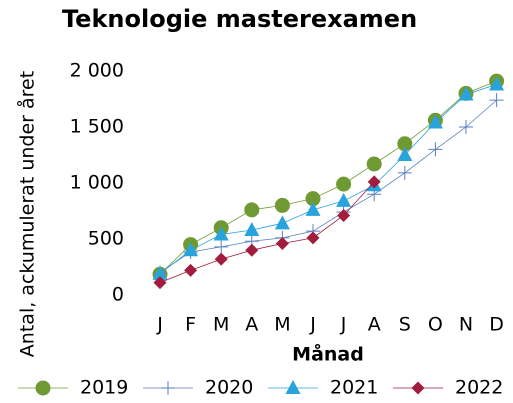 The height and width of the screenshot is (403, 513). Describe the element at coordinates (479, 388) in the screenshot. I see `legend-label: 2022` at that location.